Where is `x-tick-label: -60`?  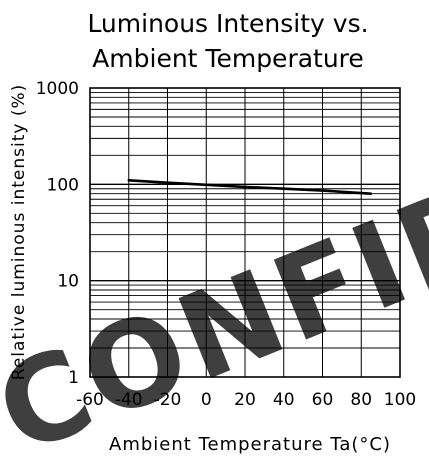 x-tick-label: -60 is located at coordinates (90, 400).